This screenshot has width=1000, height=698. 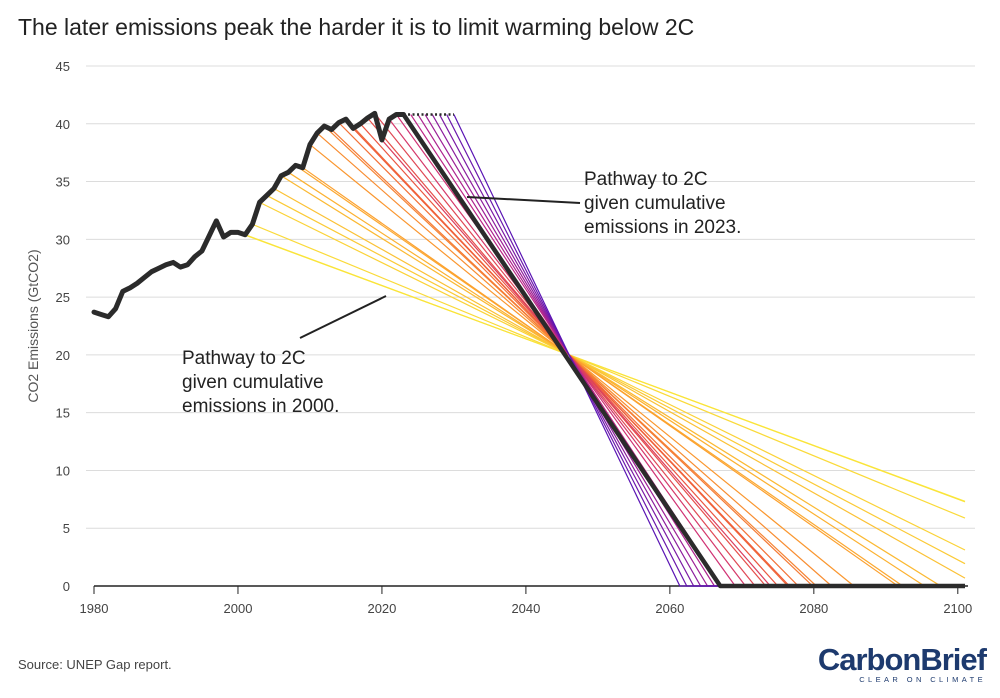 I want to click on y-axis-label: CO2 Emissions (GtCO2), so click(x=33, y=325).